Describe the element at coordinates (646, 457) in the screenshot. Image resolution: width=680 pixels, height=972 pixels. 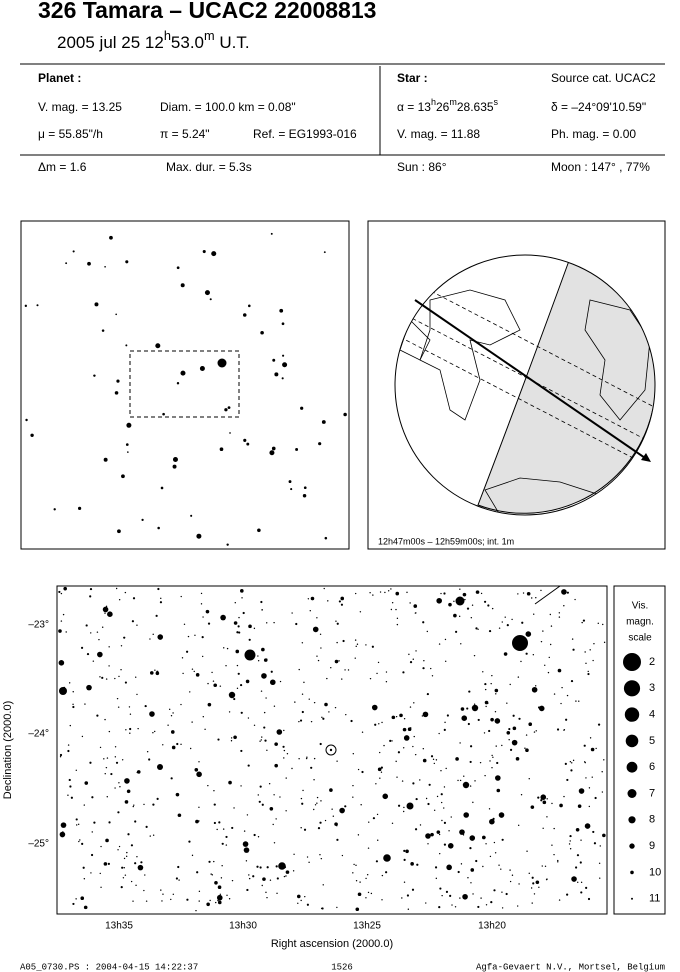
I see `arrow` at that location.